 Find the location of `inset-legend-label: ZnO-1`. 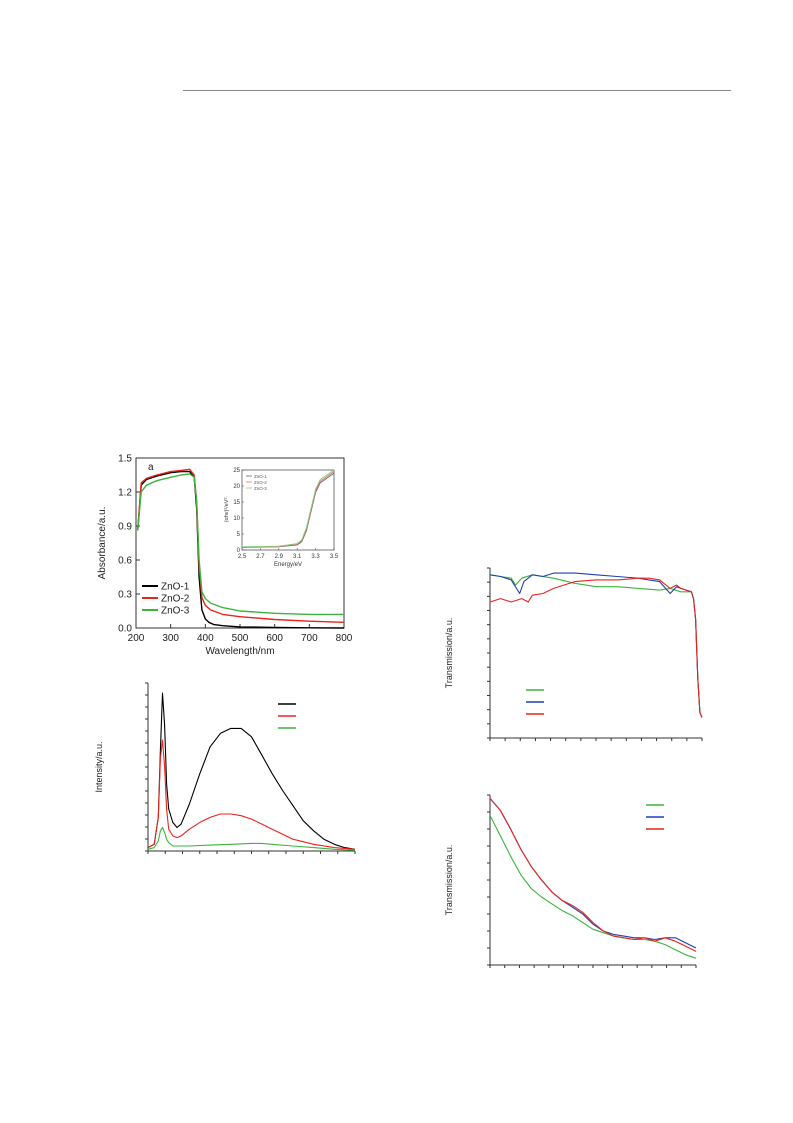

inset-legend-label: ZnO-1 is located at coordinates (260, 476).